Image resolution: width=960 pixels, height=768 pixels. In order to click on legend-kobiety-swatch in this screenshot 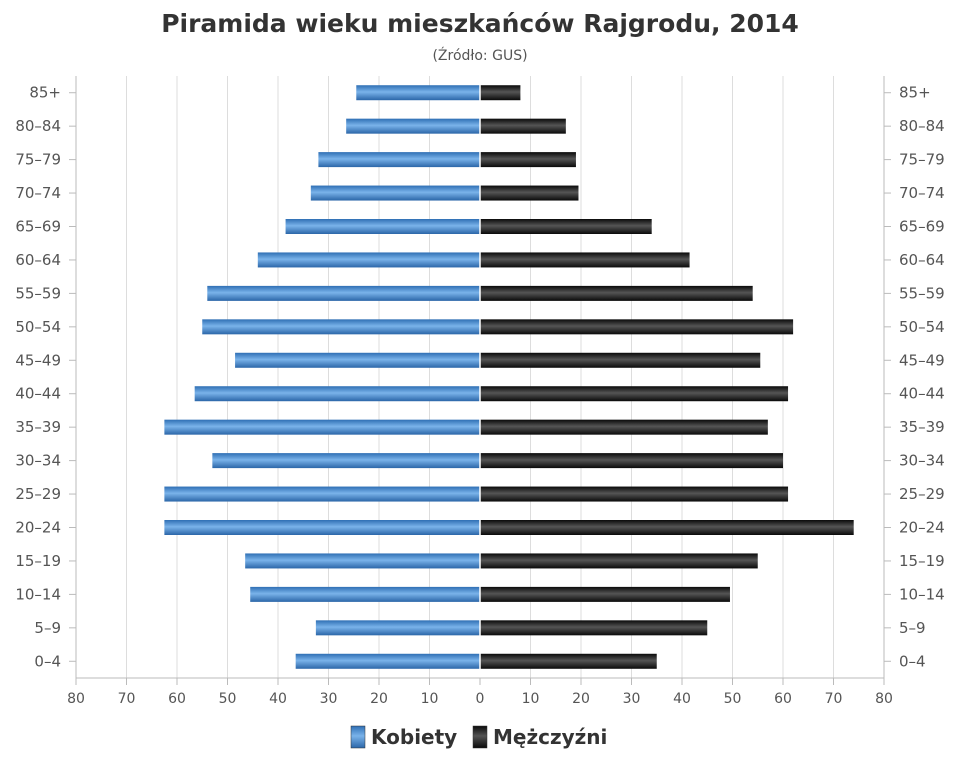, I will do `click(358, 737)`.